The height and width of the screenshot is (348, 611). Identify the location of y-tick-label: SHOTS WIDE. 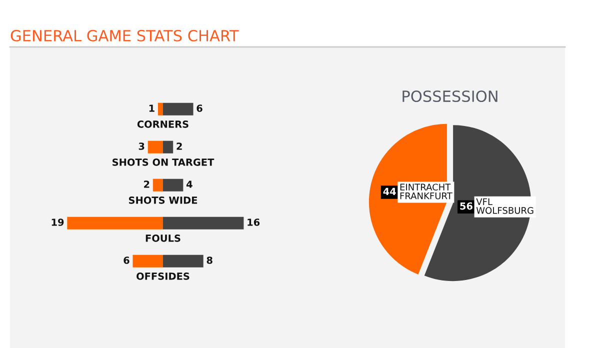
(163, 200).